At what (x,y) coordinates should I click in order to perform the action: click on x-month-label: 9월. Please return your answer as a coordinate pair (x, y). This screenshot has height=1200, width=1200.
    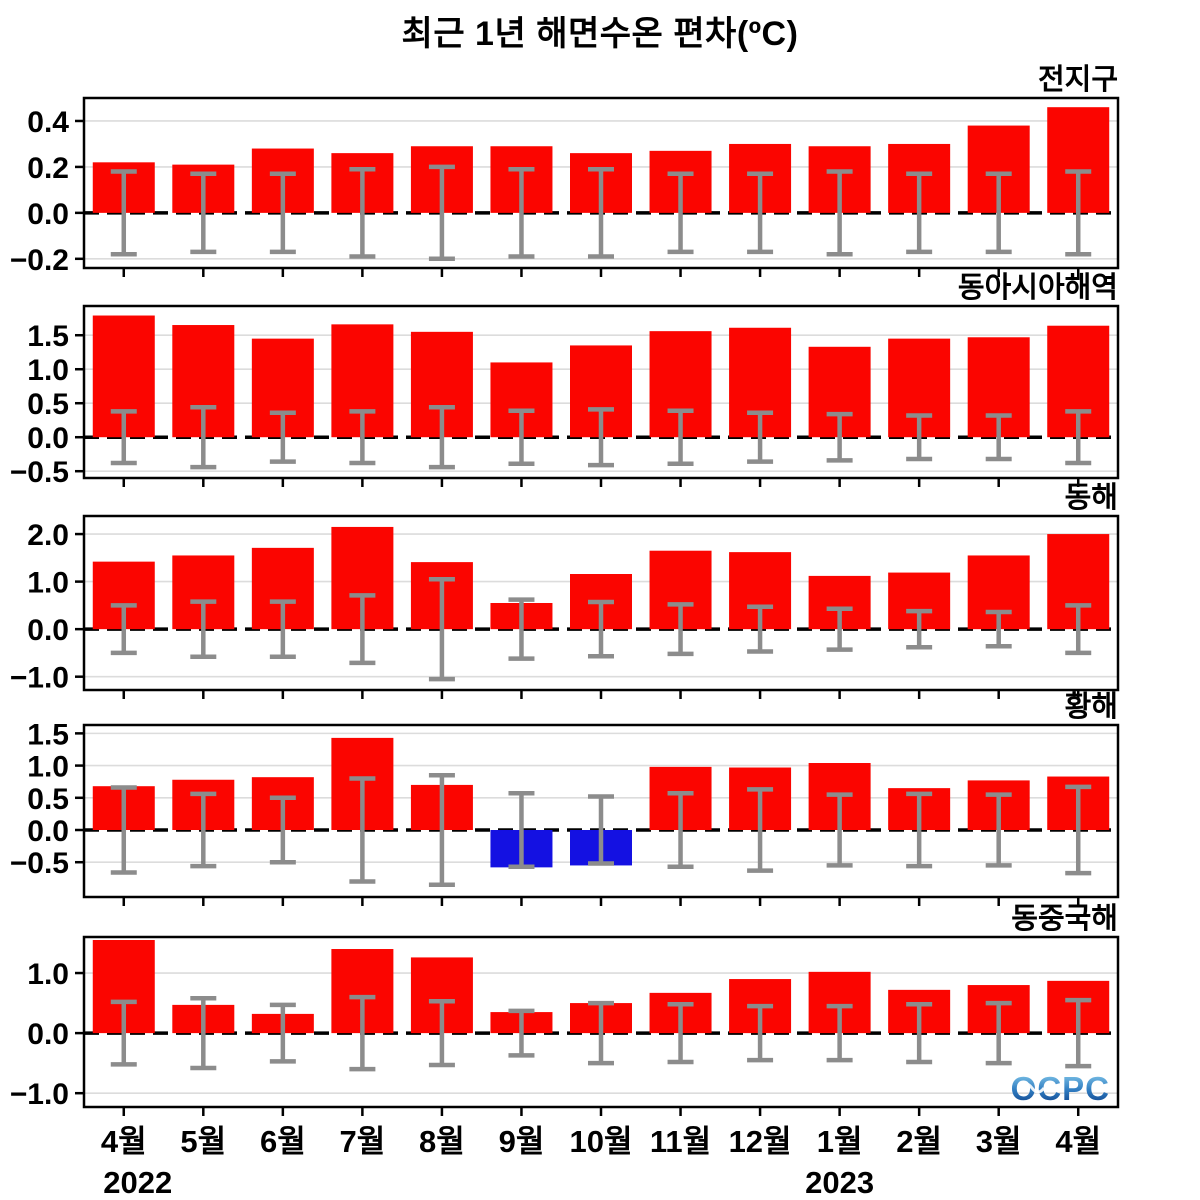
    Looking at the image, I should click on (522, 1141).